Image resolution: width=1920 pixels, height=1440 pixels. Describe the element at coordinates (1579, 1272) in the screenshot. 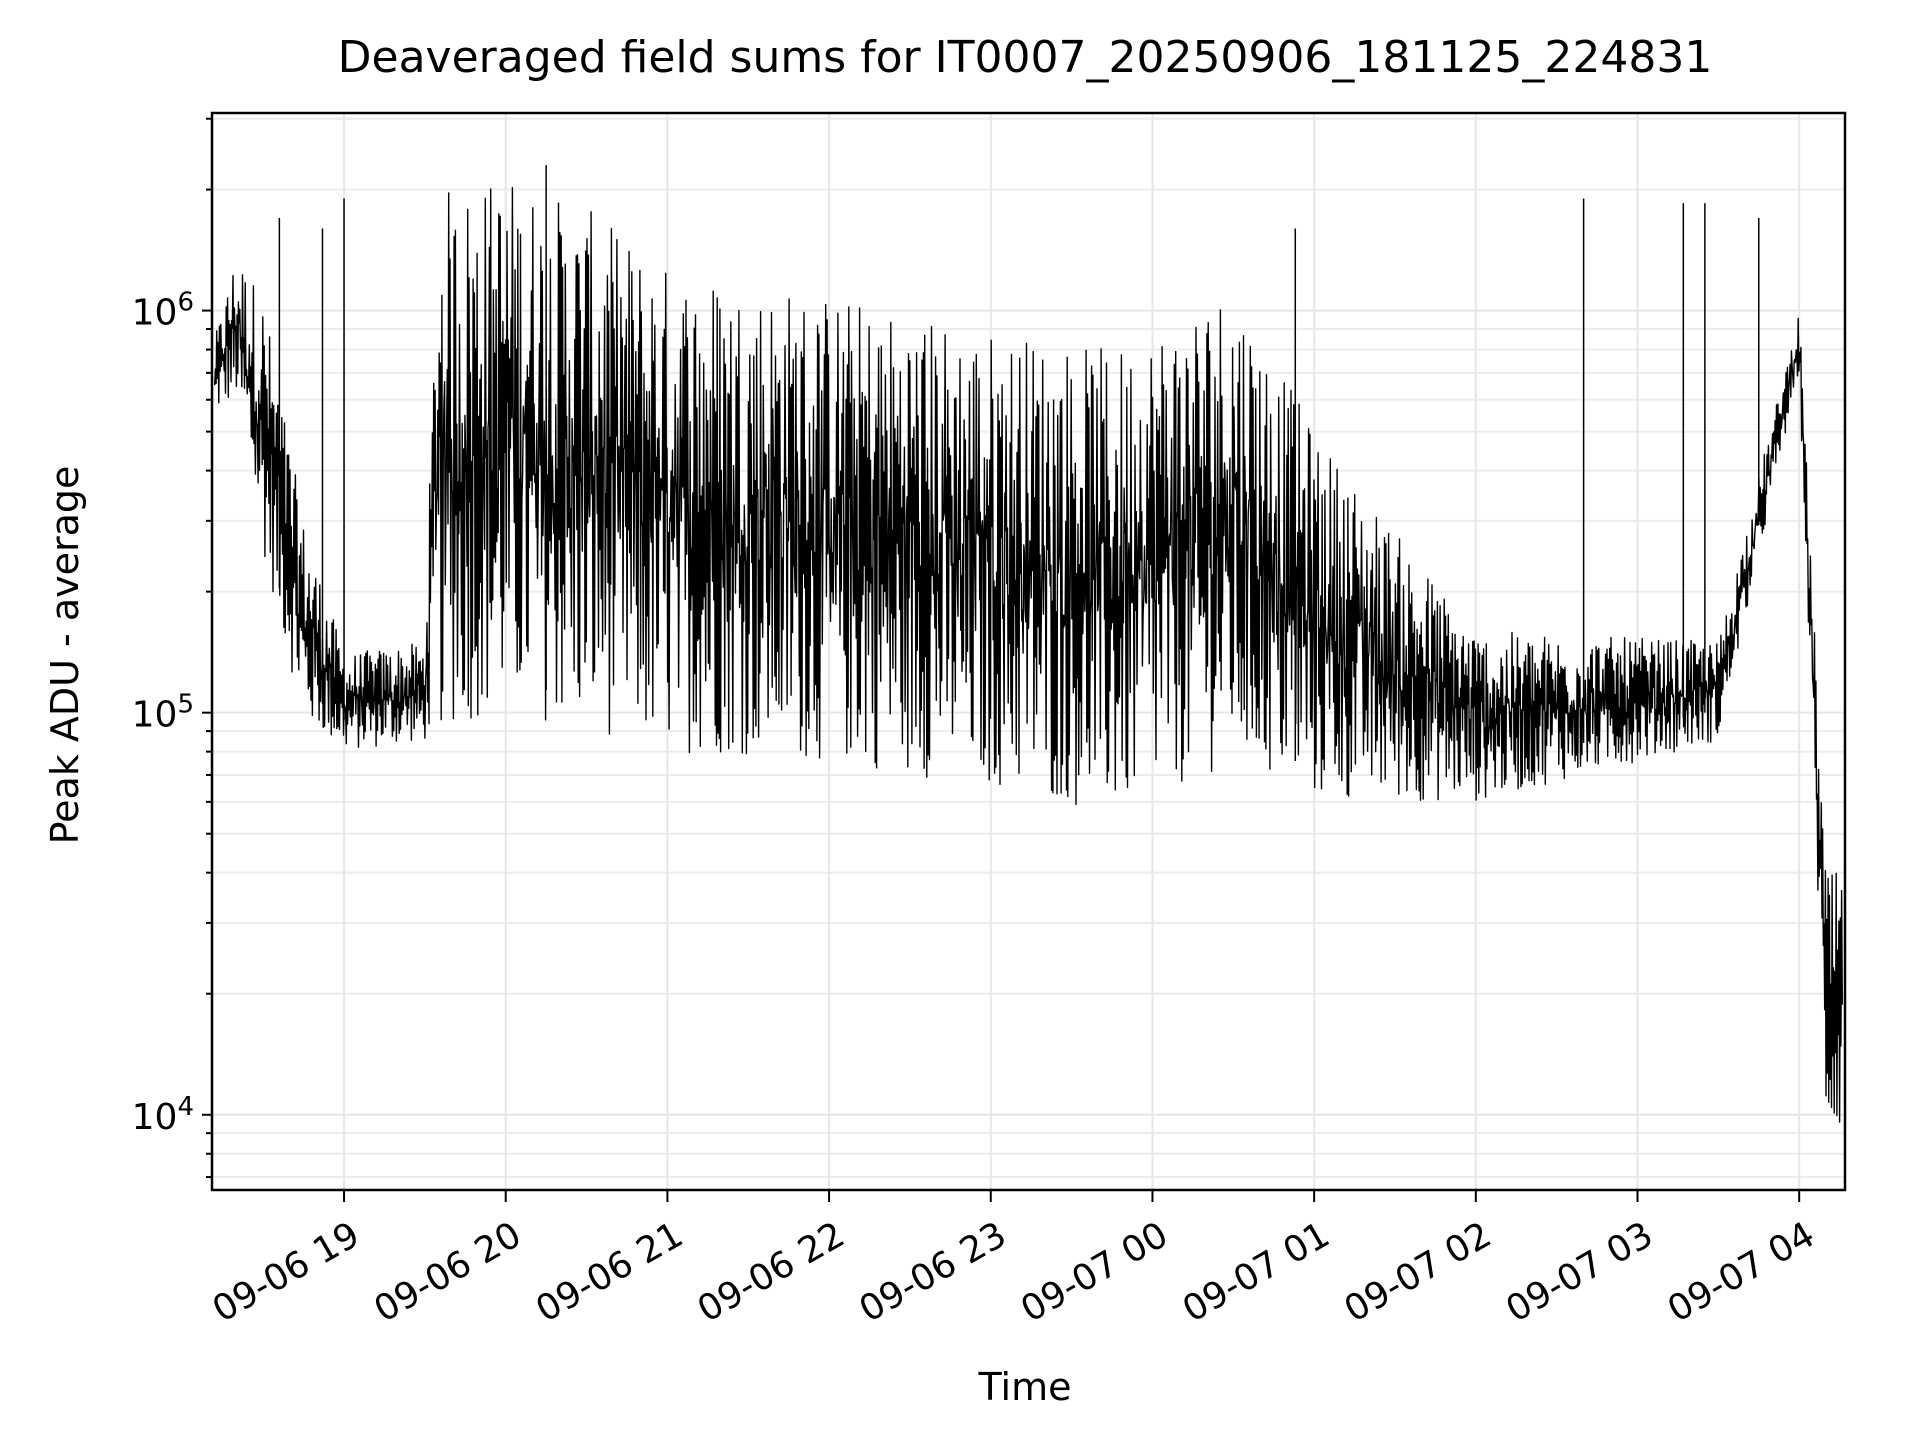

I see `x-tick-label: 09-07 03` at that location.